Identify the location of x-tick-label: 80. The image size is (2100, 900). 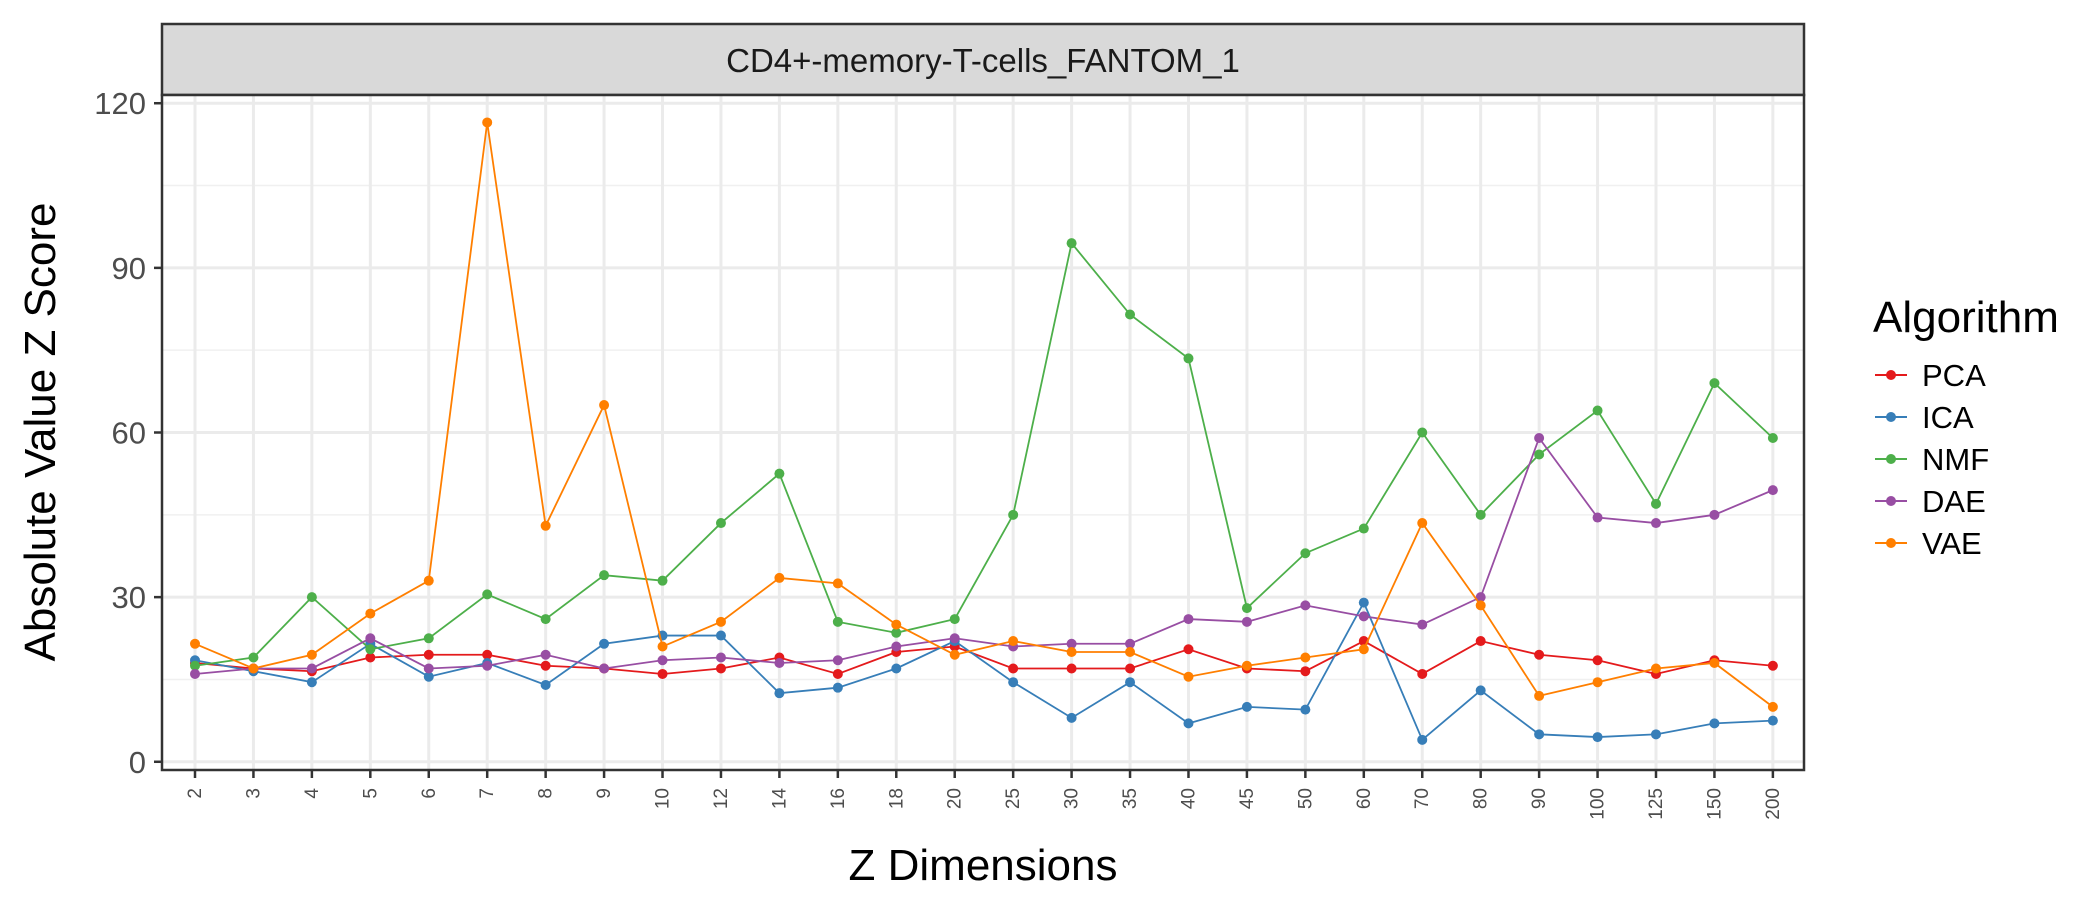
(1481, 798).